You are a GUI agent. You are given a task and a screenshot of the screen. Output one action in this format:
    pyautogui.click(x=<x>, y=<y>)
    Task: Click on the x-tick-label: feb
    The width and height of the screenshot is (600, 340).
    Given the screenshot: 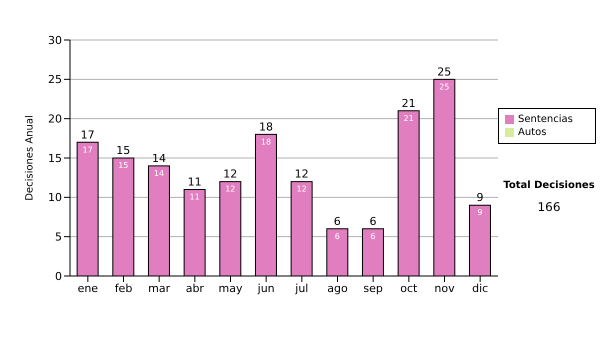 What is the action you would take?
    pyautogui.click(x=123, y=288)
    